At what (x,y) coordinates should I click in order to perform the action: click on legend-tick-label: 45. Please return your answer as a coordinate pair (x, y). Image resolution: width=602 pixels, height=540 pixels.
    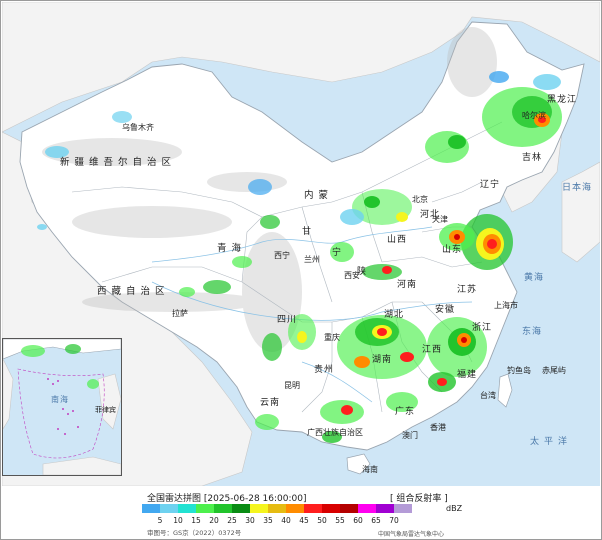
    Looking at the image, I should click on (304, 520).